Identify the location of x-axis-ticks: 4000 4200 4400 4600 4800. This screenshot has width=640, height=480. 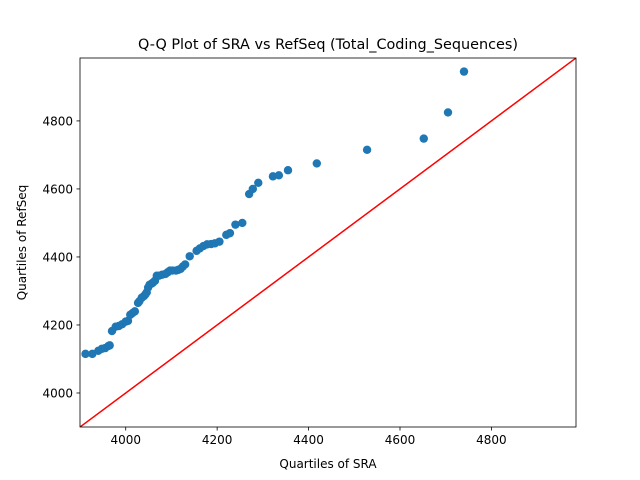
(308, 437).